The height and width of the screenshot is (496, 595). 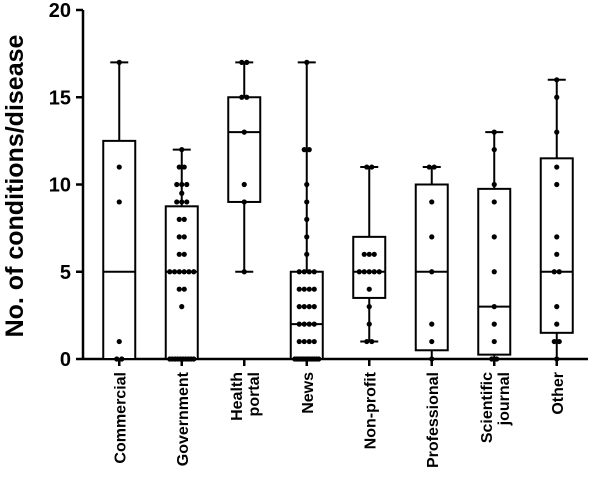 What do you see at coordinates (65, 273) in the screenshot?
I see `y-tick-label: 5` at bounding box center [65, 273].